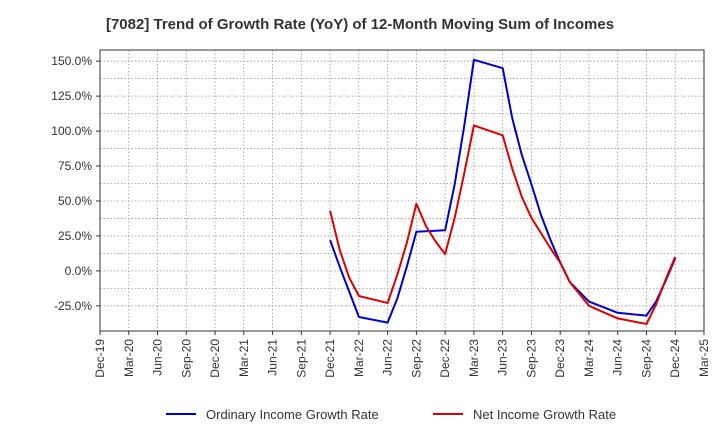  I want to click on y-tick-label: 75.0%, so click(75, 166).